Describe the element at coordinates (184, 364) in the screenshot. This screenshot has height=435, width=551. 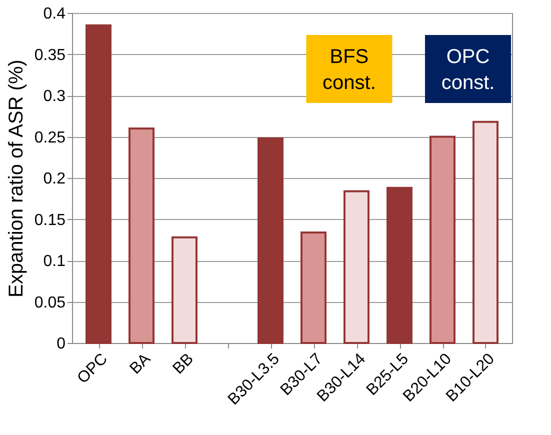
I see `x-tick-label: BB` at that location.